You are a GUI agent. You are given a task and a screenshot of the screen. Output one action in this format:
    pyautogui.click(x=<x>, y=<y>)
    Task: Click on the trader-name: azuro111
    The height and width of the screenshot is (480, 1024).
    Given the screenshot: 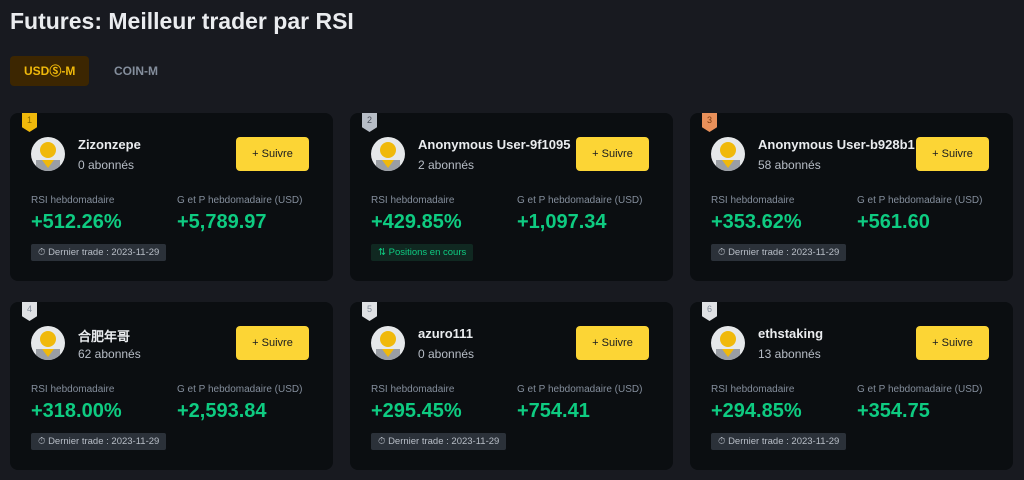 What is the action you would take?
    pyautogui.click(x=445, y=333)
    